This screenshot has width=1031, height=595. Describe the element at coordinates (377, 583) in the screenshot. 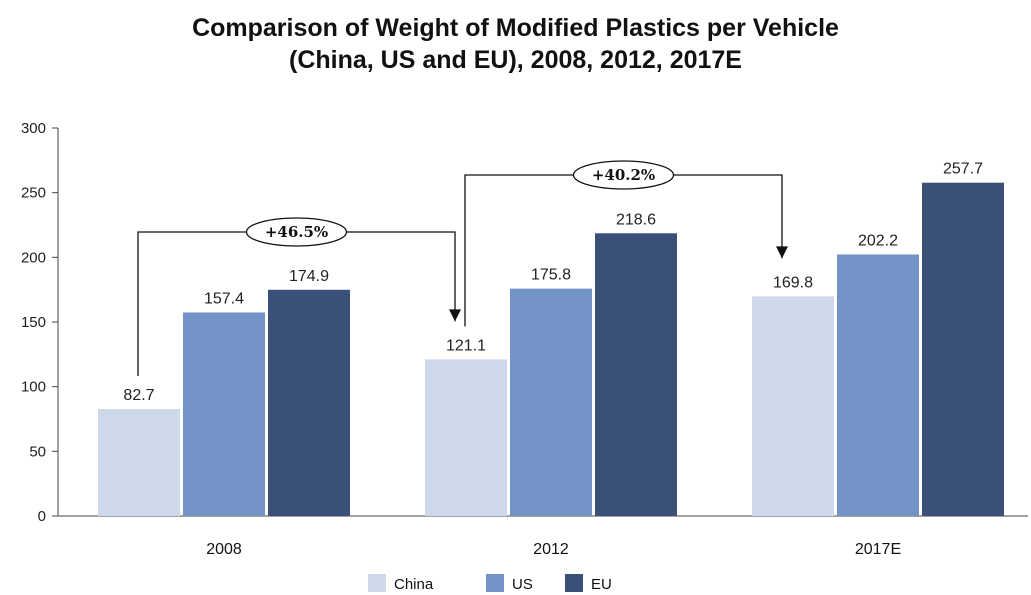

I see `legend-swatch-china` at that location.